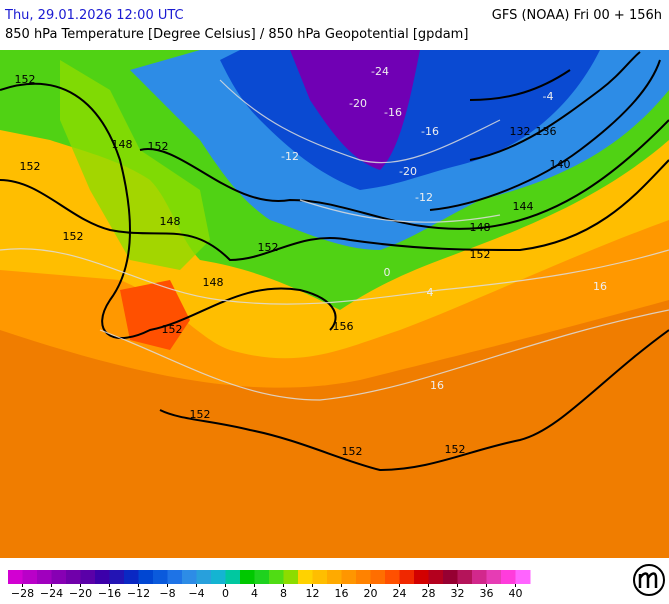 Image resolution: width=669 pixels, height=604 pixels. Describe the element at coordinates (400, 593) in the screenshot. I see `colorbar-label: 24` at that location.